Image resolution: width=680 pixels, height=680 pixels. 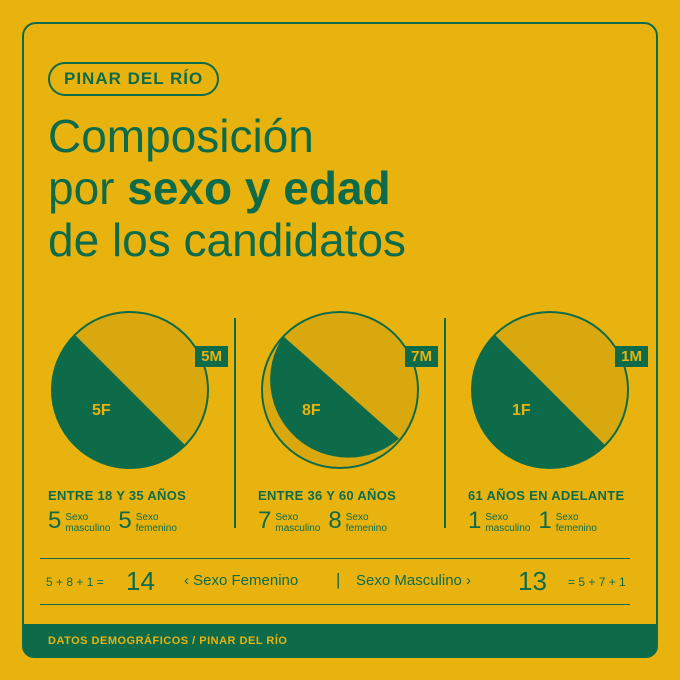 I want to click on female-formula: 5 + 8 + 1 =, so click(x=75, y=582).